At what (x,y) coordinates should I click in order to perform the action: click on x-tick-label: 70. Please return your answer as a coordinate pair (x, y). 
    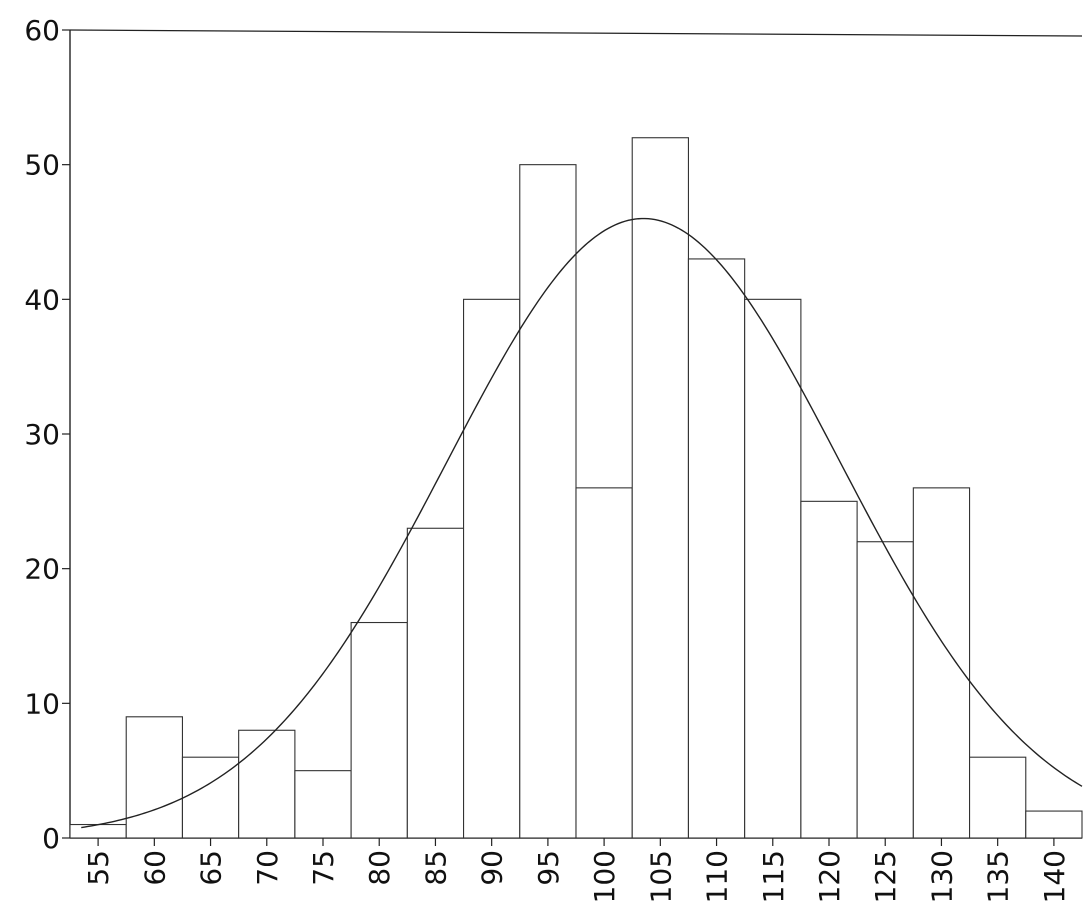
    Looking at the image, I should click on (267, 868).